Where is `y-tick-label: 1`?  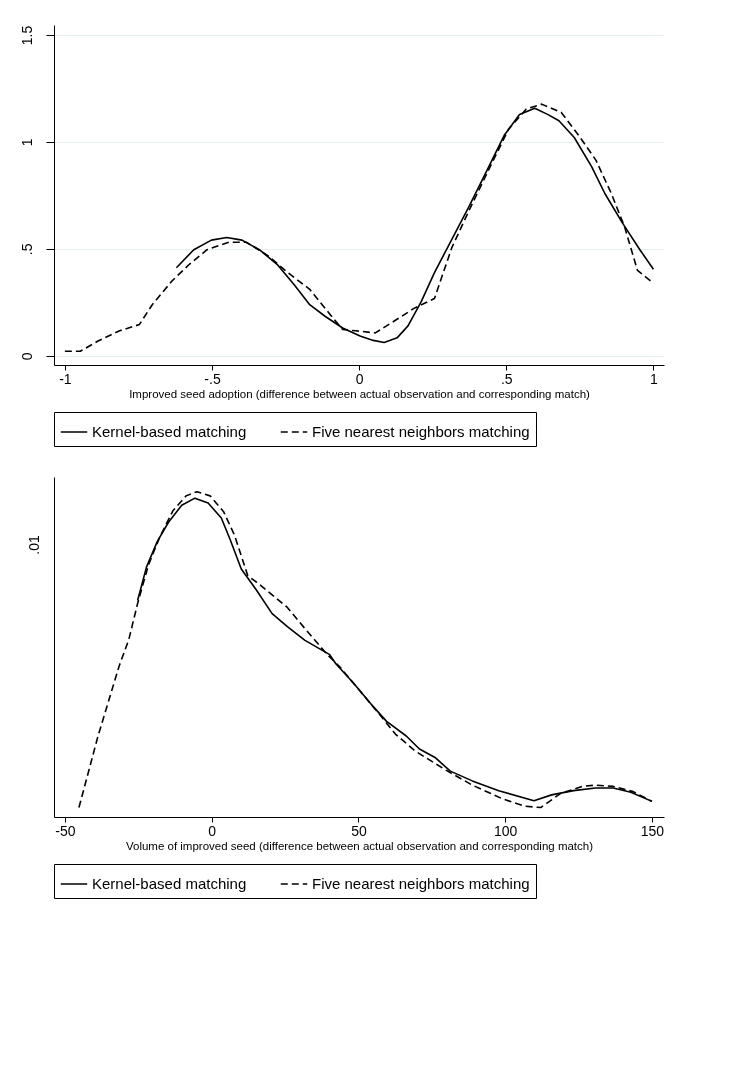
y-tick-label: 1 is located at coordinates (26, 142).